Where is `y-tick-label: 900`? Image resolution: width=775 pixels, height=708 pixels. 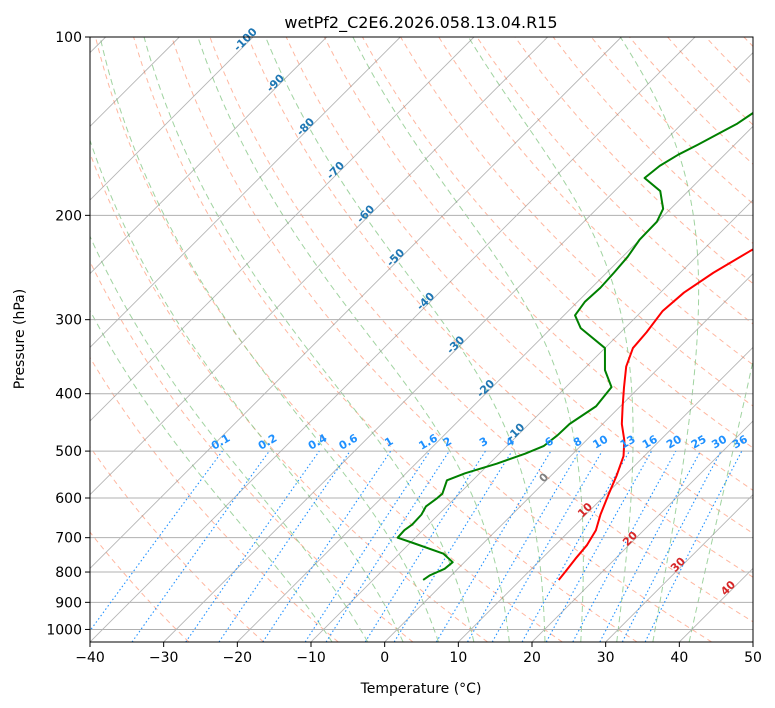
y-tick-label: 900 is located at coordinates (68, 603).